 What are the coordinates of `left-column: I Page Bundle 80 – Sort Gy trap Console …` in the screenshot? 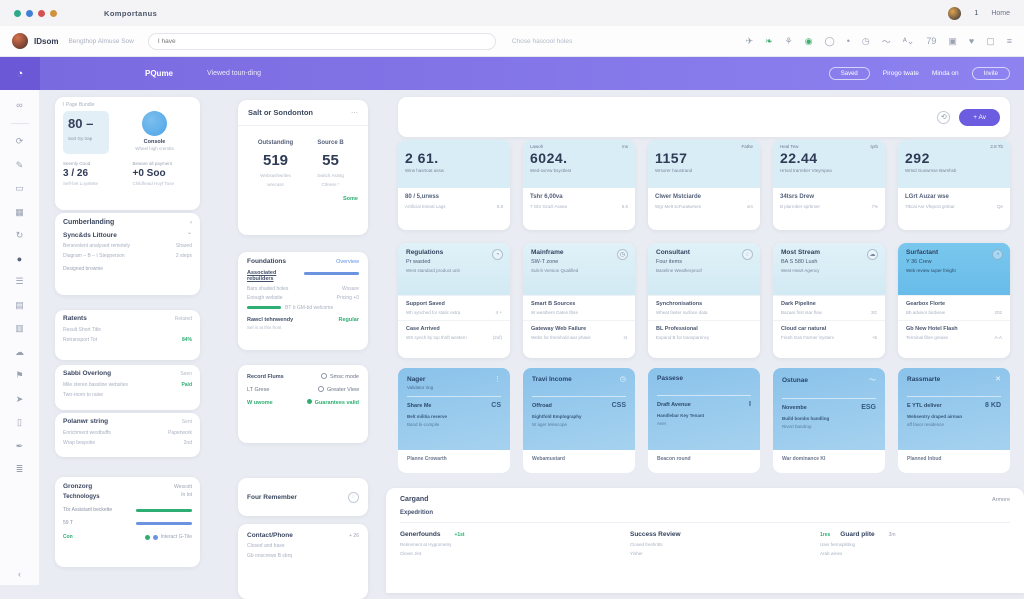 It's located at (127, 337).